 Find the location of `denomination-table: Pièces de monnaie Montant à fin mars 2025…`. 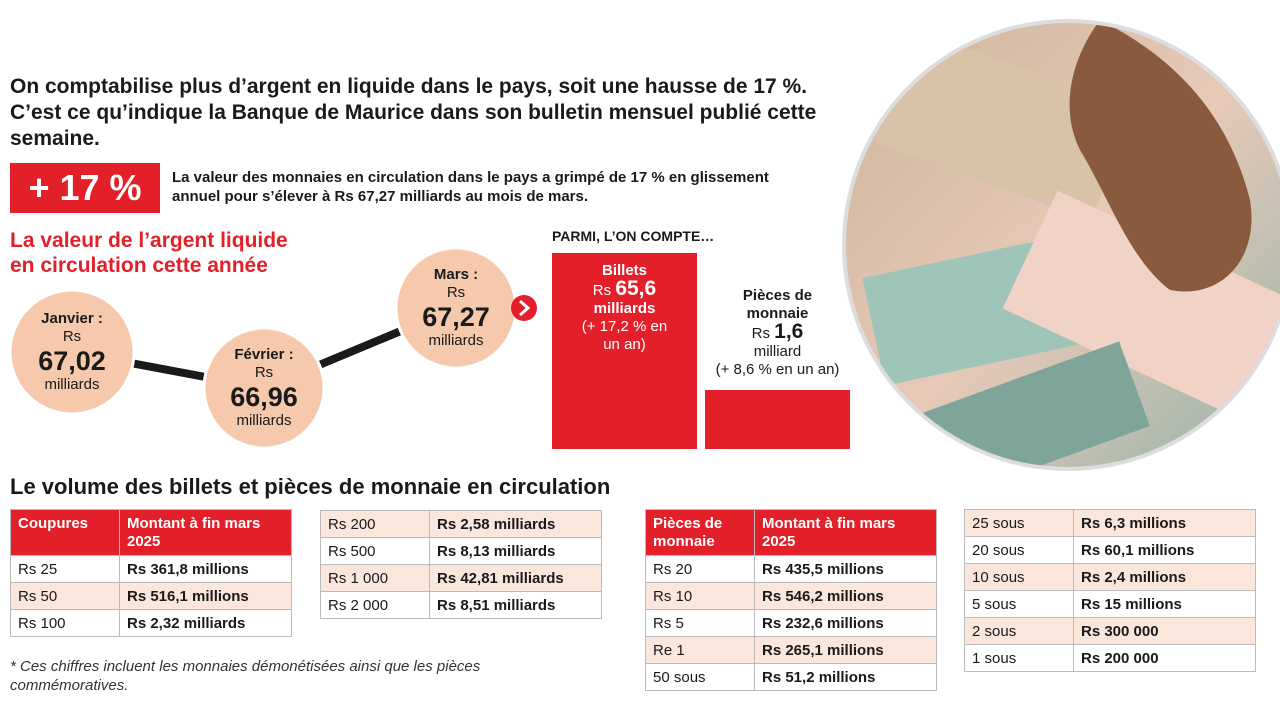

denomination-table: Pièces de monnaie Montant à fin mars 2025… is located at coordinates (791, 600).